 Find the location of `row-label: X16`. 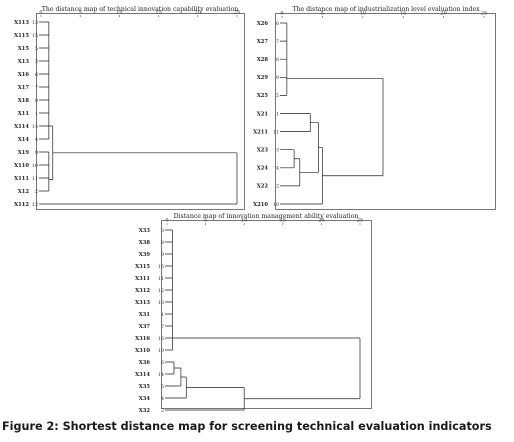

row-label: X16 is located at coordinates (24, 75).